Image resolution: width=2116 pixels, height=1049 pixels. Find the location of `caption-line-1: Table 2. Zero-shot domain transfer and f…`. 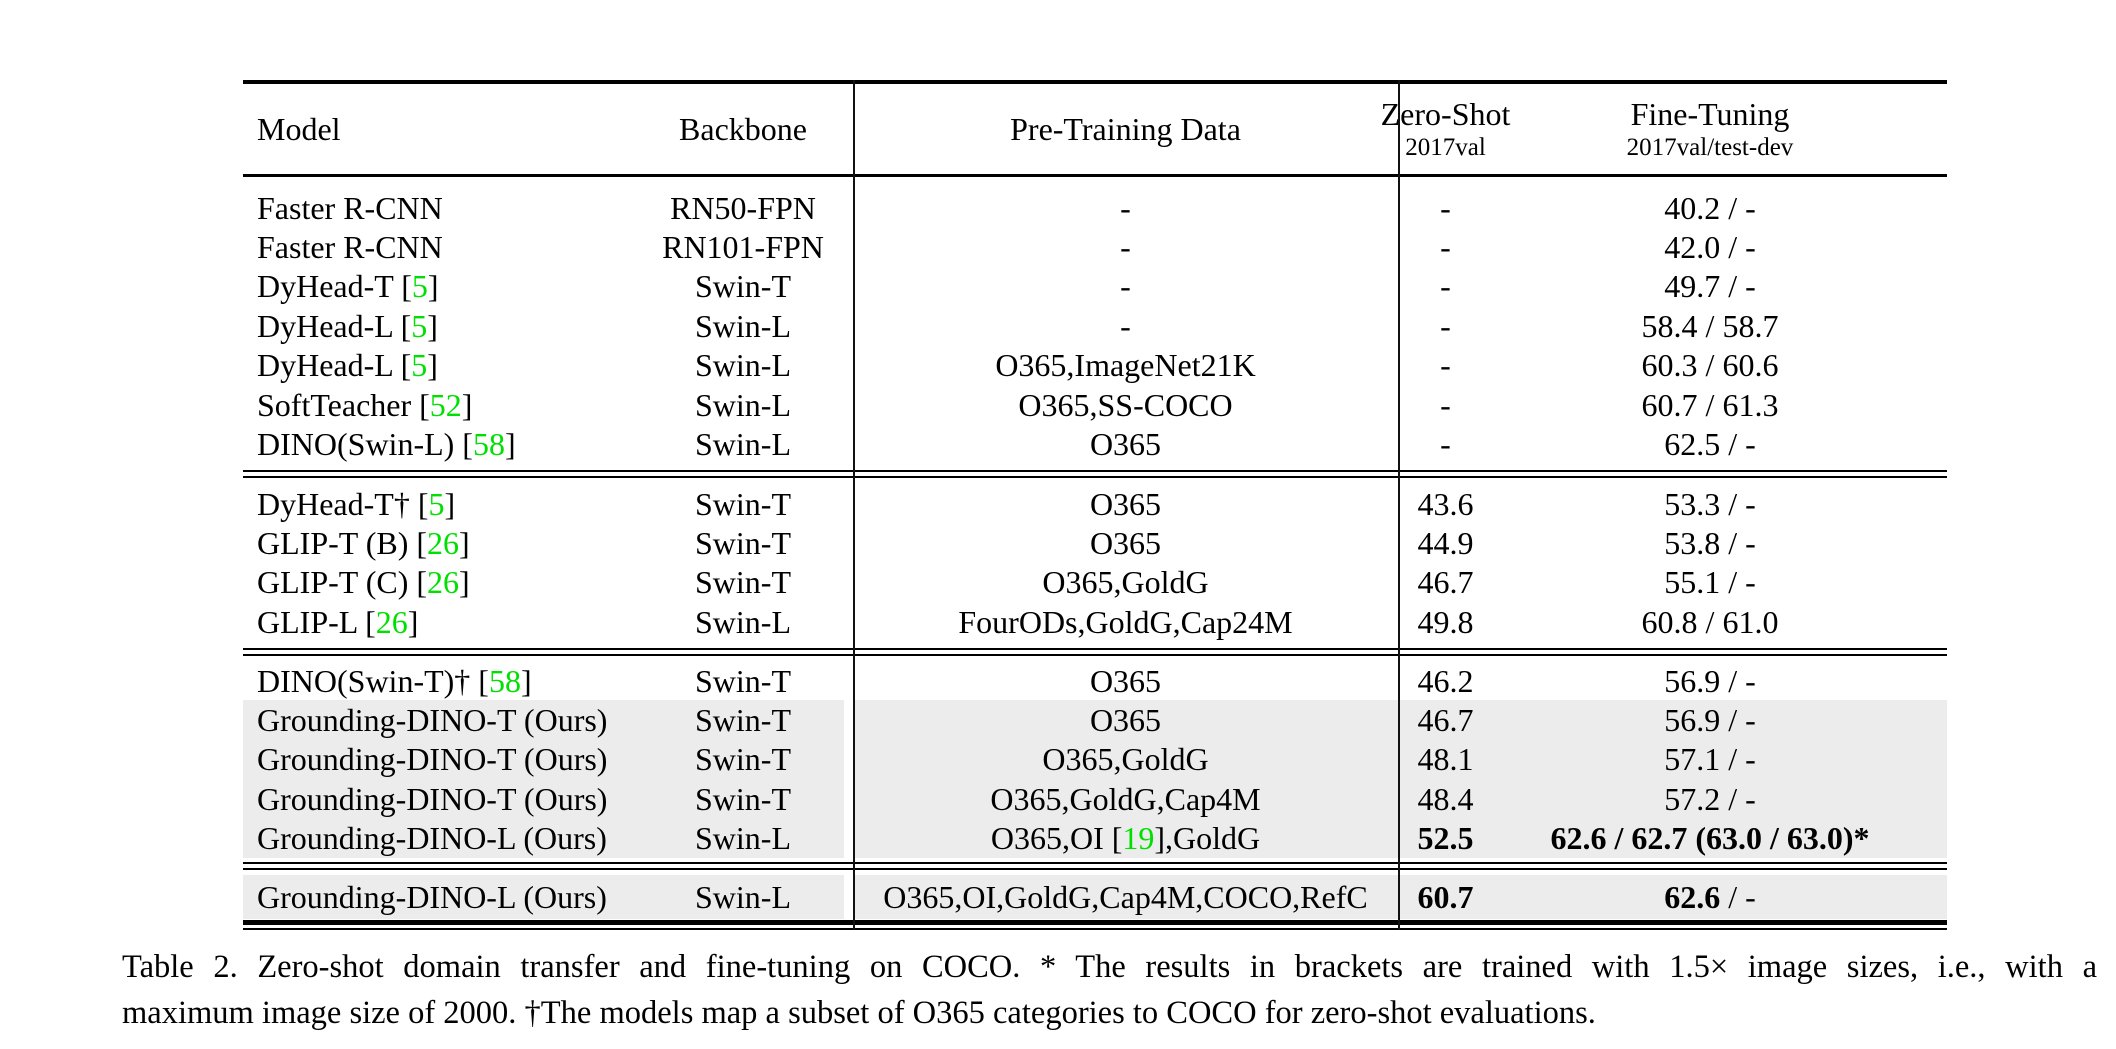

caption-line-1: Table 2. Zero-shot domain transfer and f… is located at coordinates (1109, 967).